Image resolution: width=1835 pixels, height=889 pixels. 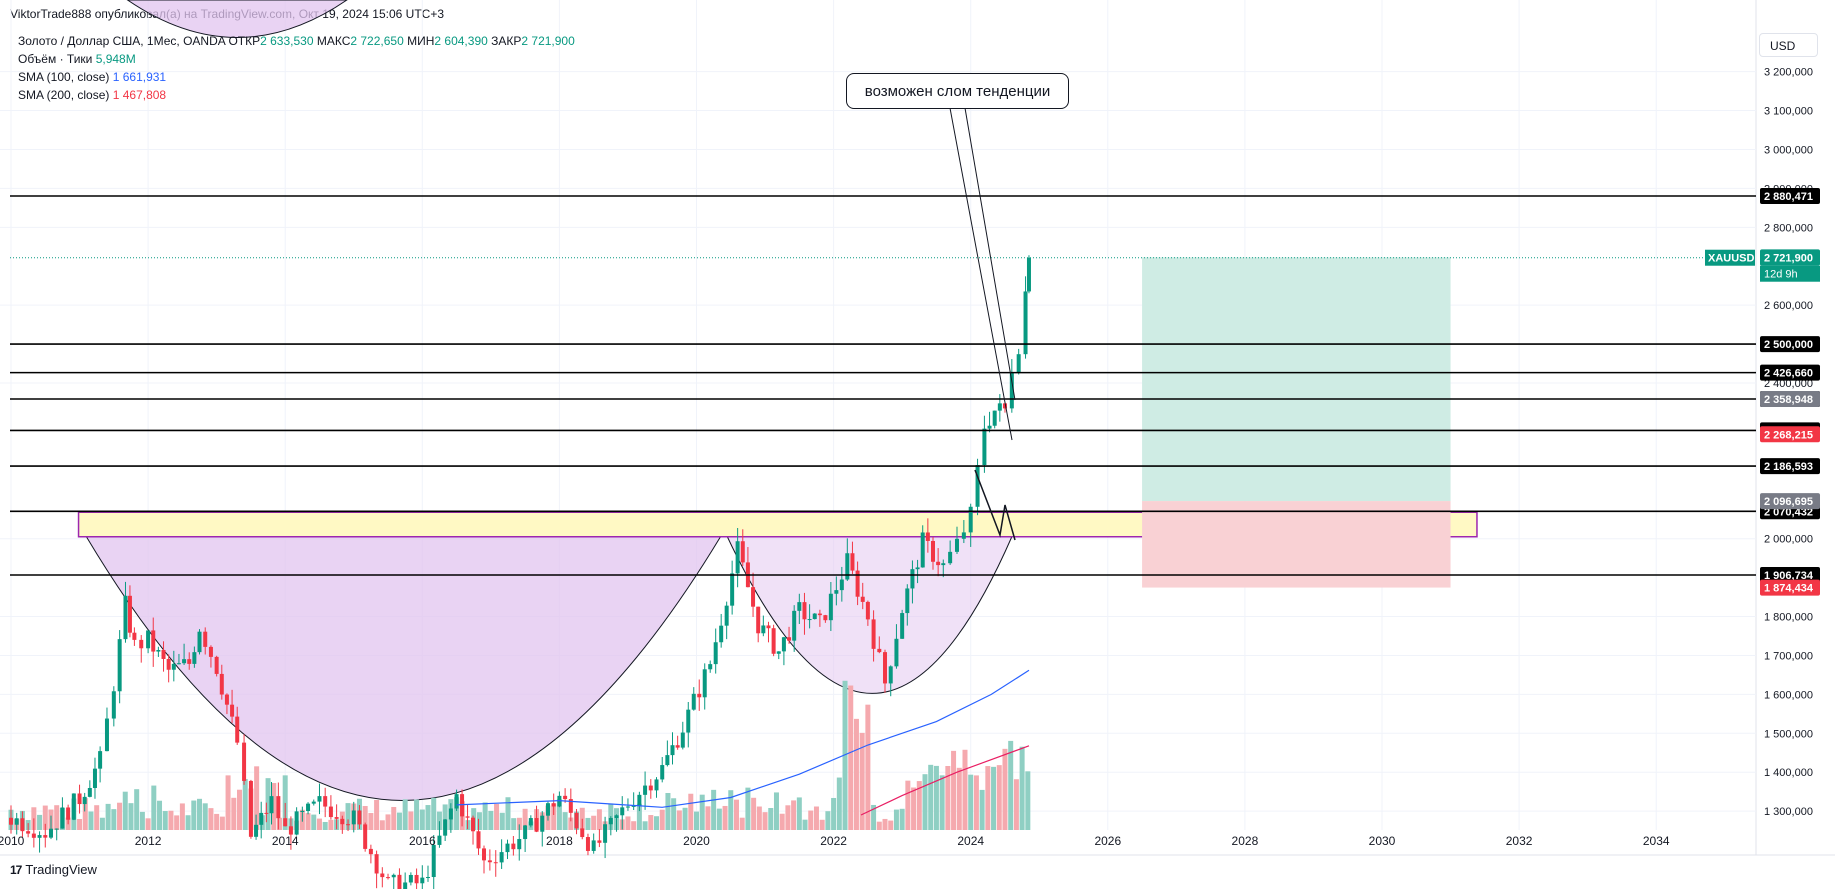 I want to click on ohlc-close-value: 2 721,900, so click(x=548, y=41).